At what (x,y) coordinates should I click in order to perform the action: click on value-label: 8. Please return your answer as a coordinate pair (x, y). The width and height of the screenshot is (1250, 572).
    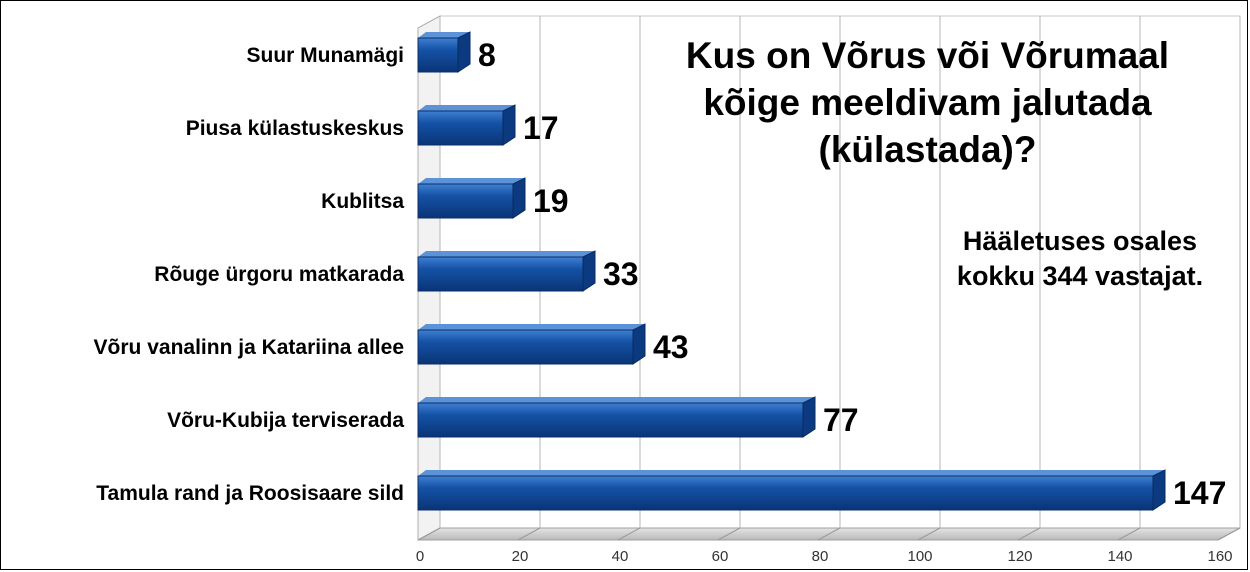
    Looking at the image, I should click on (487, 55).